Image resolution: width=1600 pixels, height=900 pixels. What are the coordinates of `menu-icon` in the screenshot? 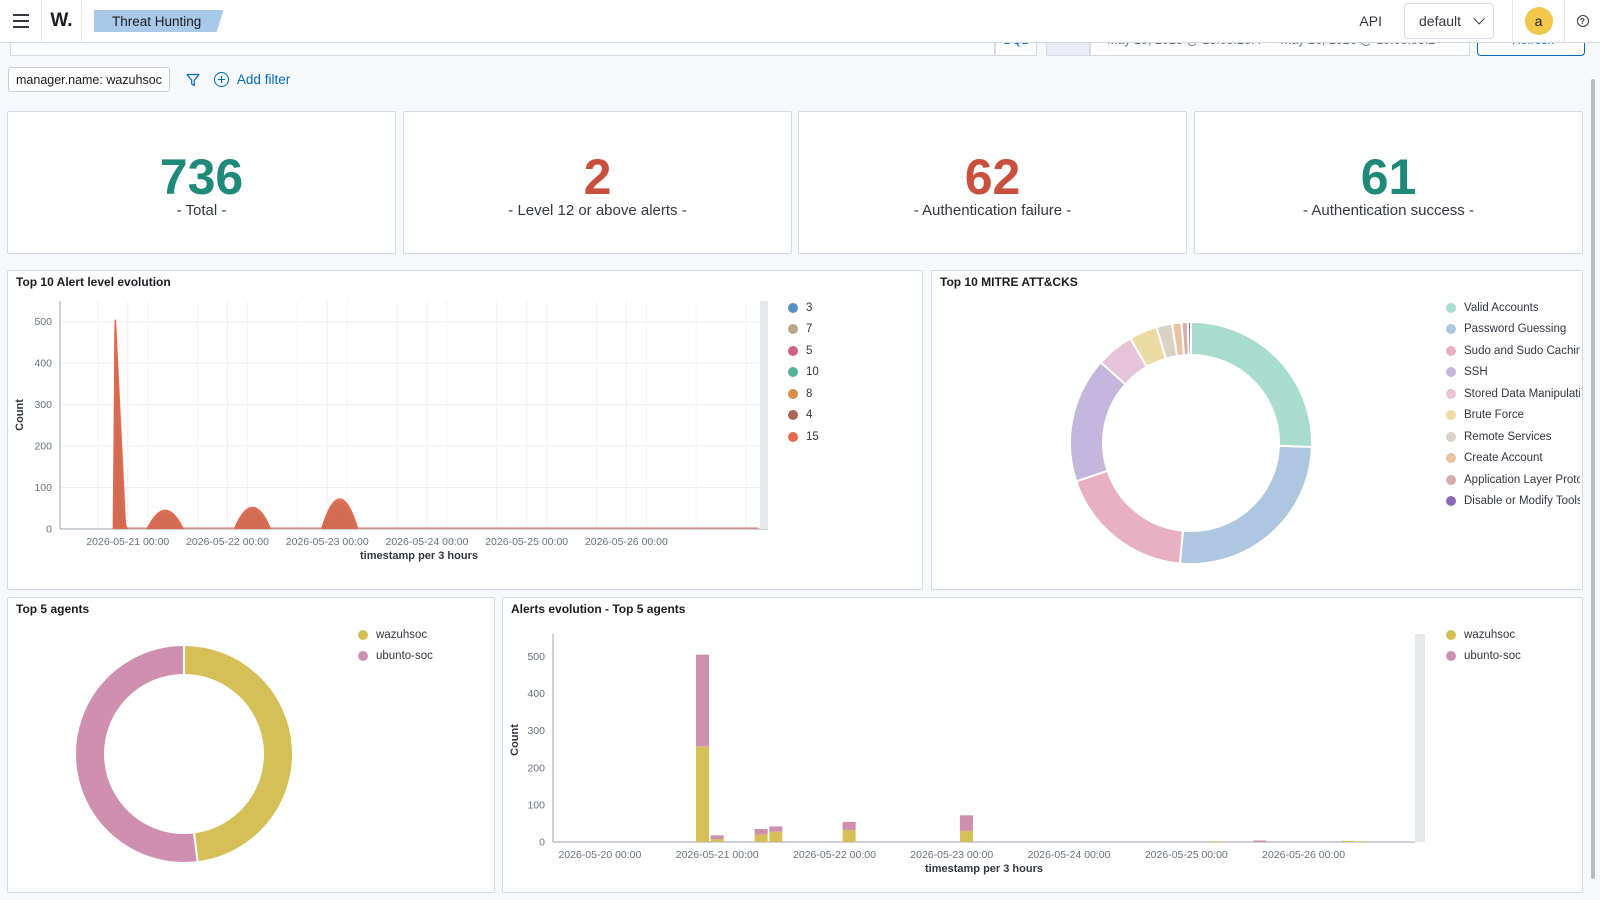 It's located at (21, 21).